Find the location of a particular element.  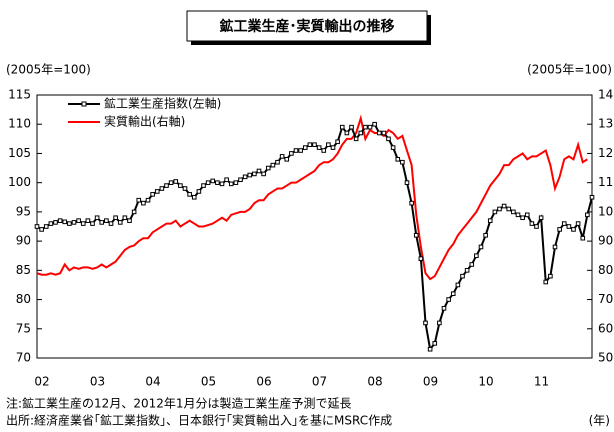

y-tick-label: 70 is located at coordinates (23, 358).